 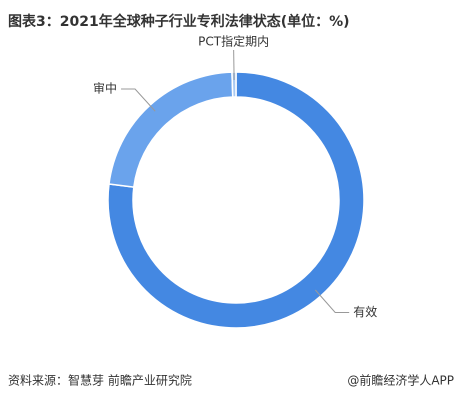 What do you see at coordinates (234, 84) in the screenshot?
I see `donut-slice` at bounding box center [234, 84].